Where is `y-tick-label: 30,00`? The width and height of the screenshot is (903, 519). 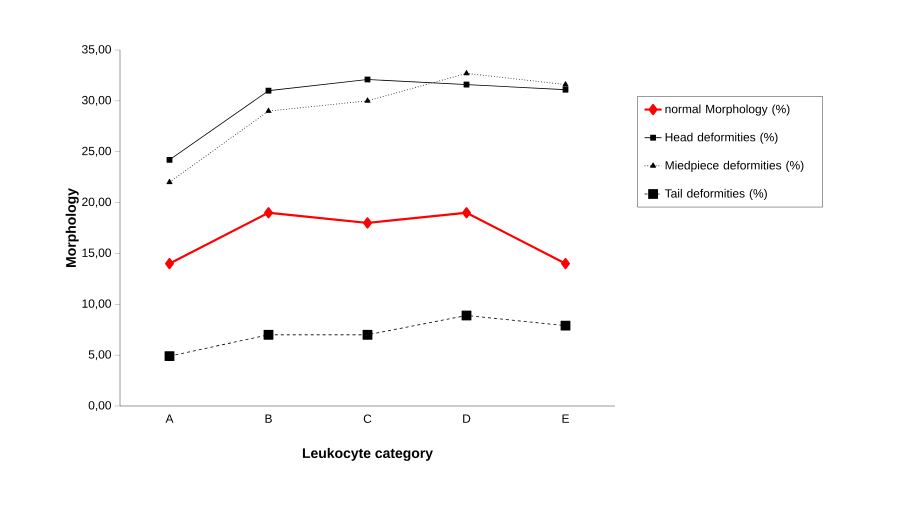 y-tick-label: 30,00 is located at coordinates (97, 101).